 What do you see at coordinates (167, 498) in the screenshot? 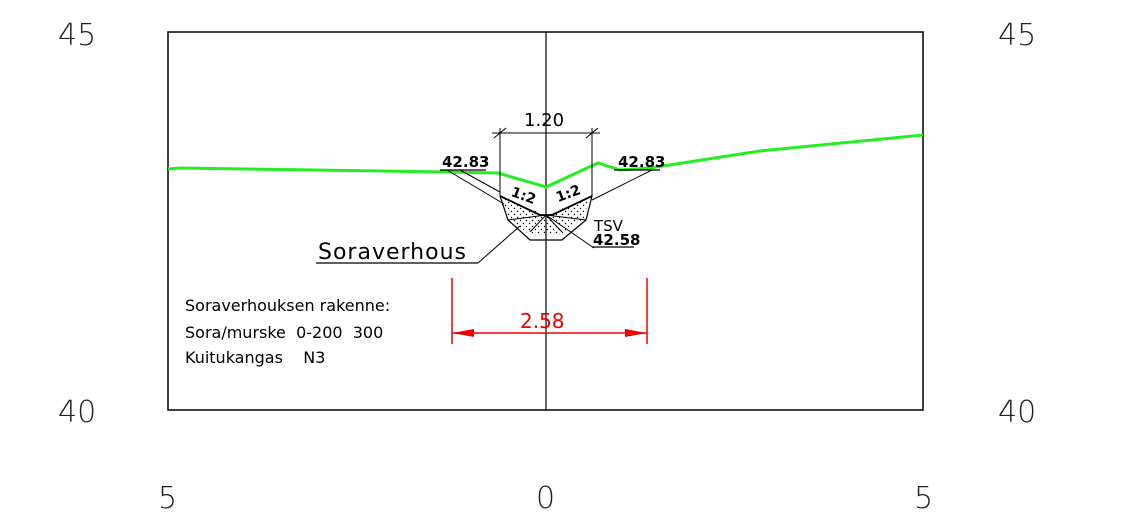
I see `x-label-left: 5` at bounding box center [167, 498].